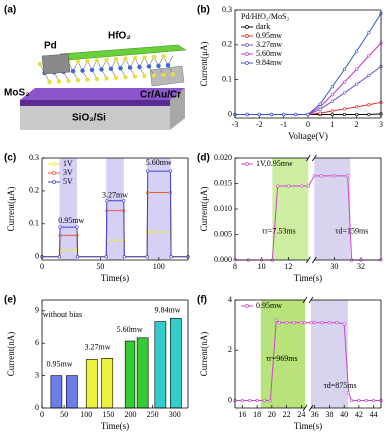  I want to click on y-axis-label: Current(nA), so click(204, 354).